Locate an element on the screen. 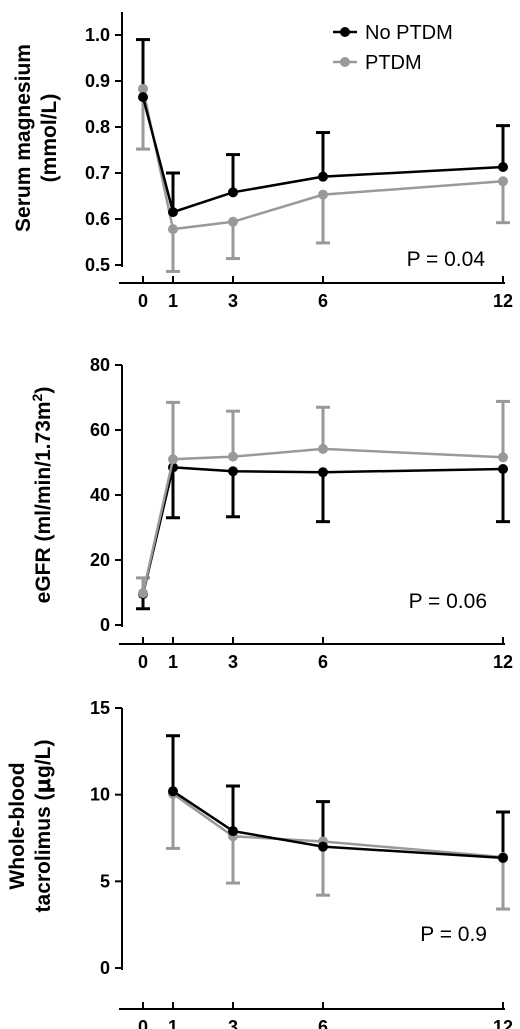 This screenshot has width=520, height=1029. y-tick-label: 80 is located at coordinates (100, 365).